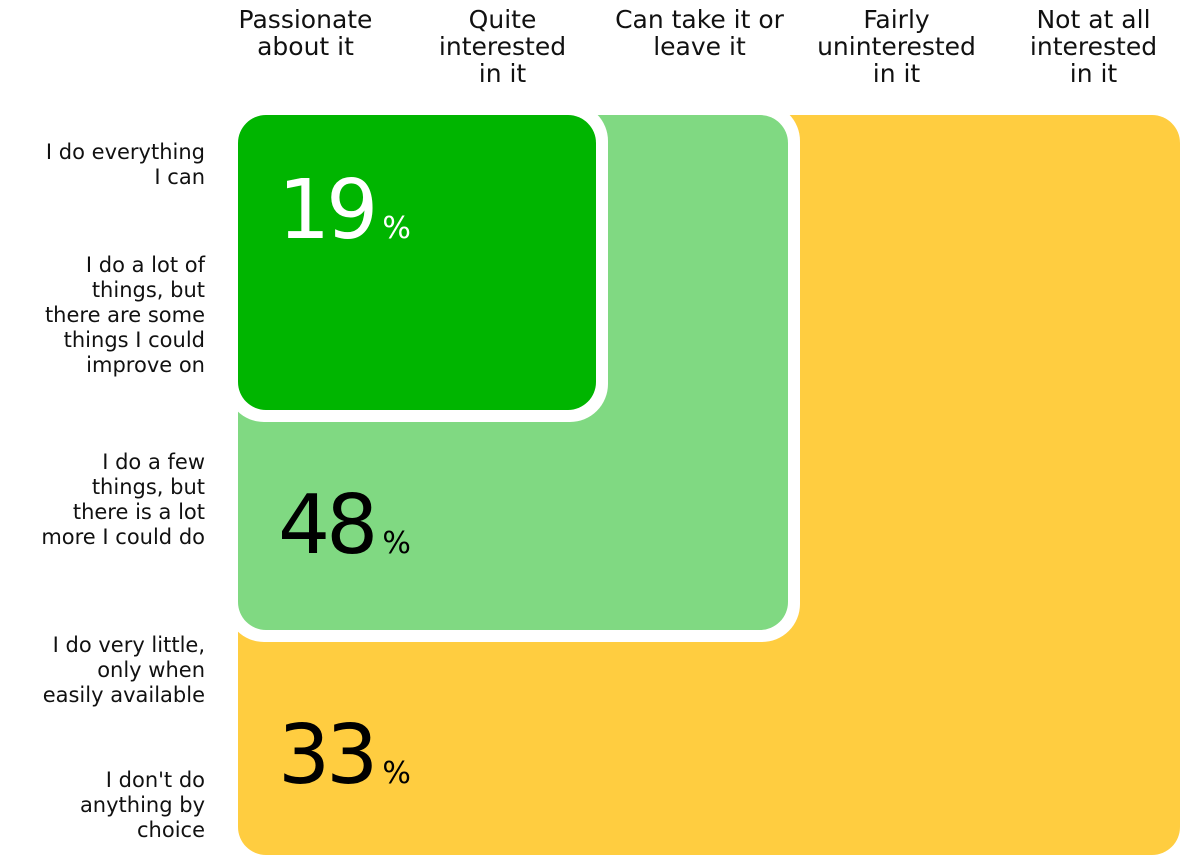  Describe the element at coordinates (699, 33) in the screenshot. I see `column-label: Can take it or leave it` at that location.